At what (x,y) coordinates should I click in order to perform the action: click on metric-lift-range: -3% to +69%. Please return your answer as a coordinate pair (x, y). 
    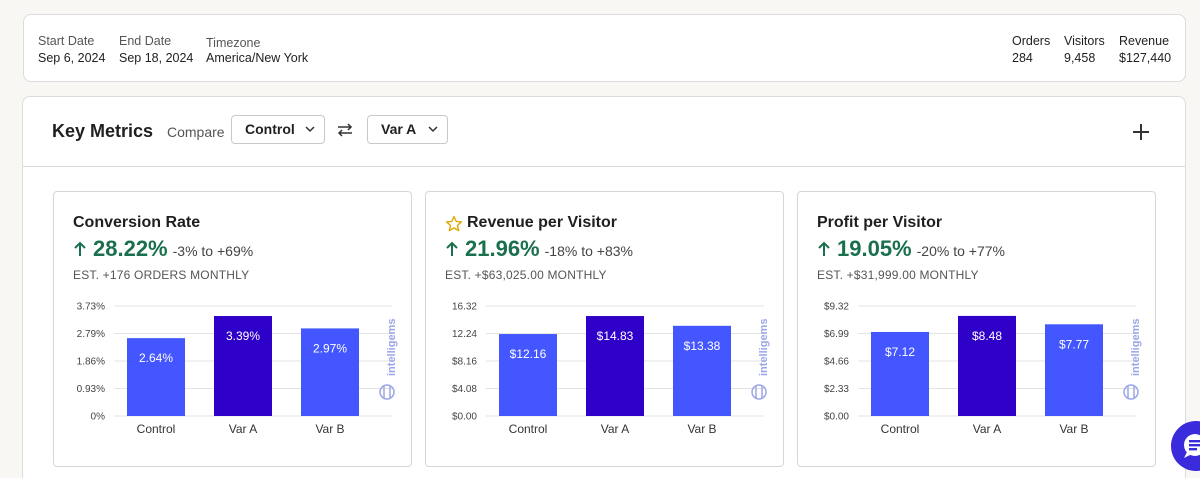
    Looking at the image, I should click on (213, 251).